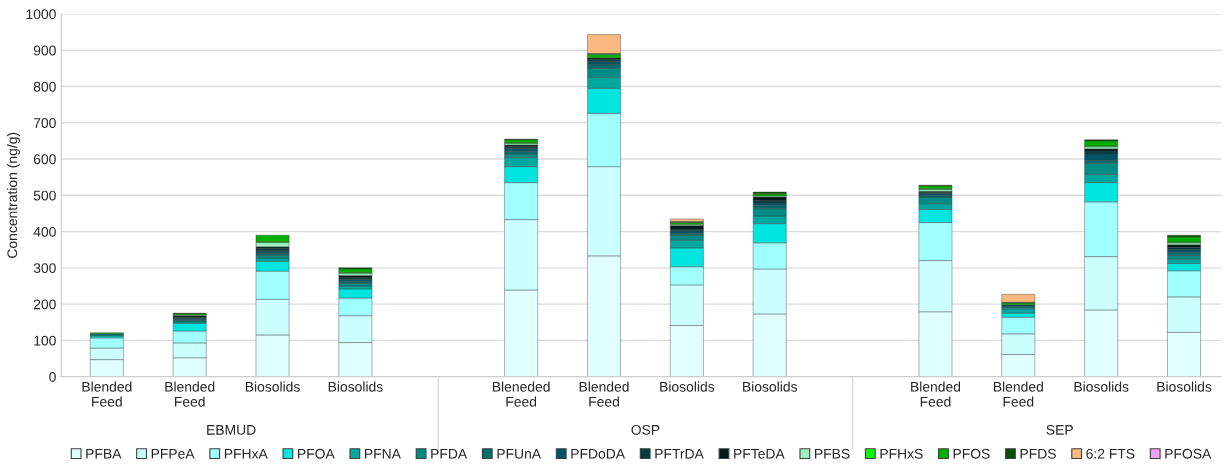 Image resolution: width=1225 pixels, height=465 pixels. What do you see at coordinates (832, 453) in the screenshot?
I see `legend-label: PFBS` at bounding box center [832, 453].